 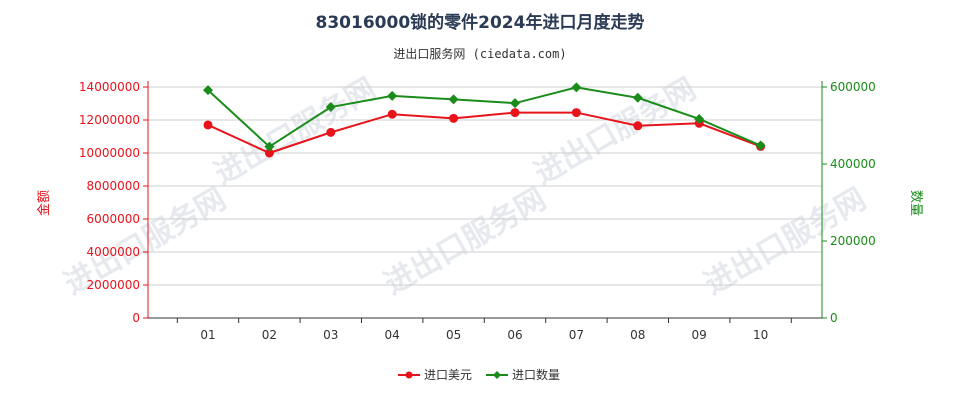 I want to click on x-tick-label: 04, so click(x=392, y=335).